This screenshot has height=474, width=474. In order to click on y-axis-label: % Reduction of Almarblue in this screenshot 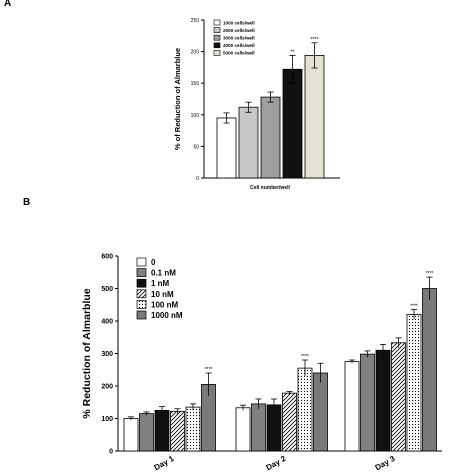, I will do `click(87, 353)`.